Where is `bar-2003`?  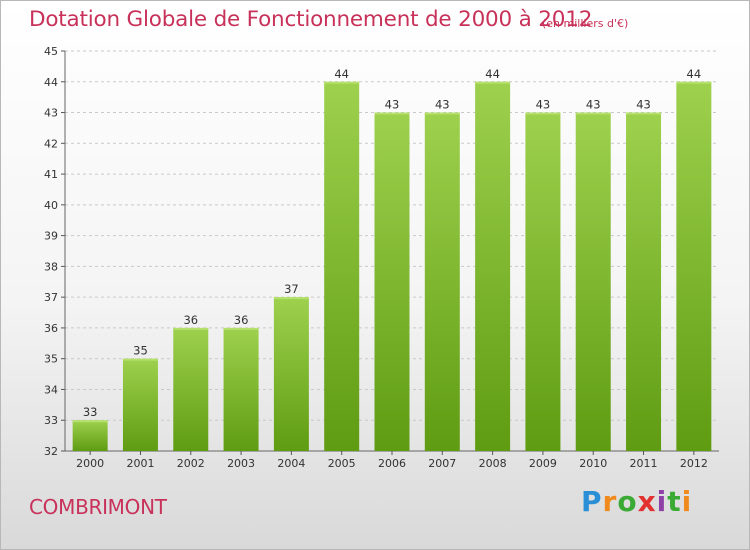 bar-2003 is located at coordinates (241, 389).